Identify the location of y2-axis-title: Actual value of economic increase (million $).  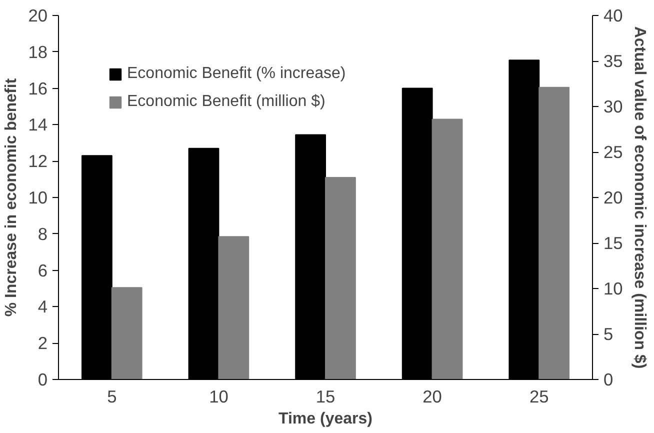
(639, 197).